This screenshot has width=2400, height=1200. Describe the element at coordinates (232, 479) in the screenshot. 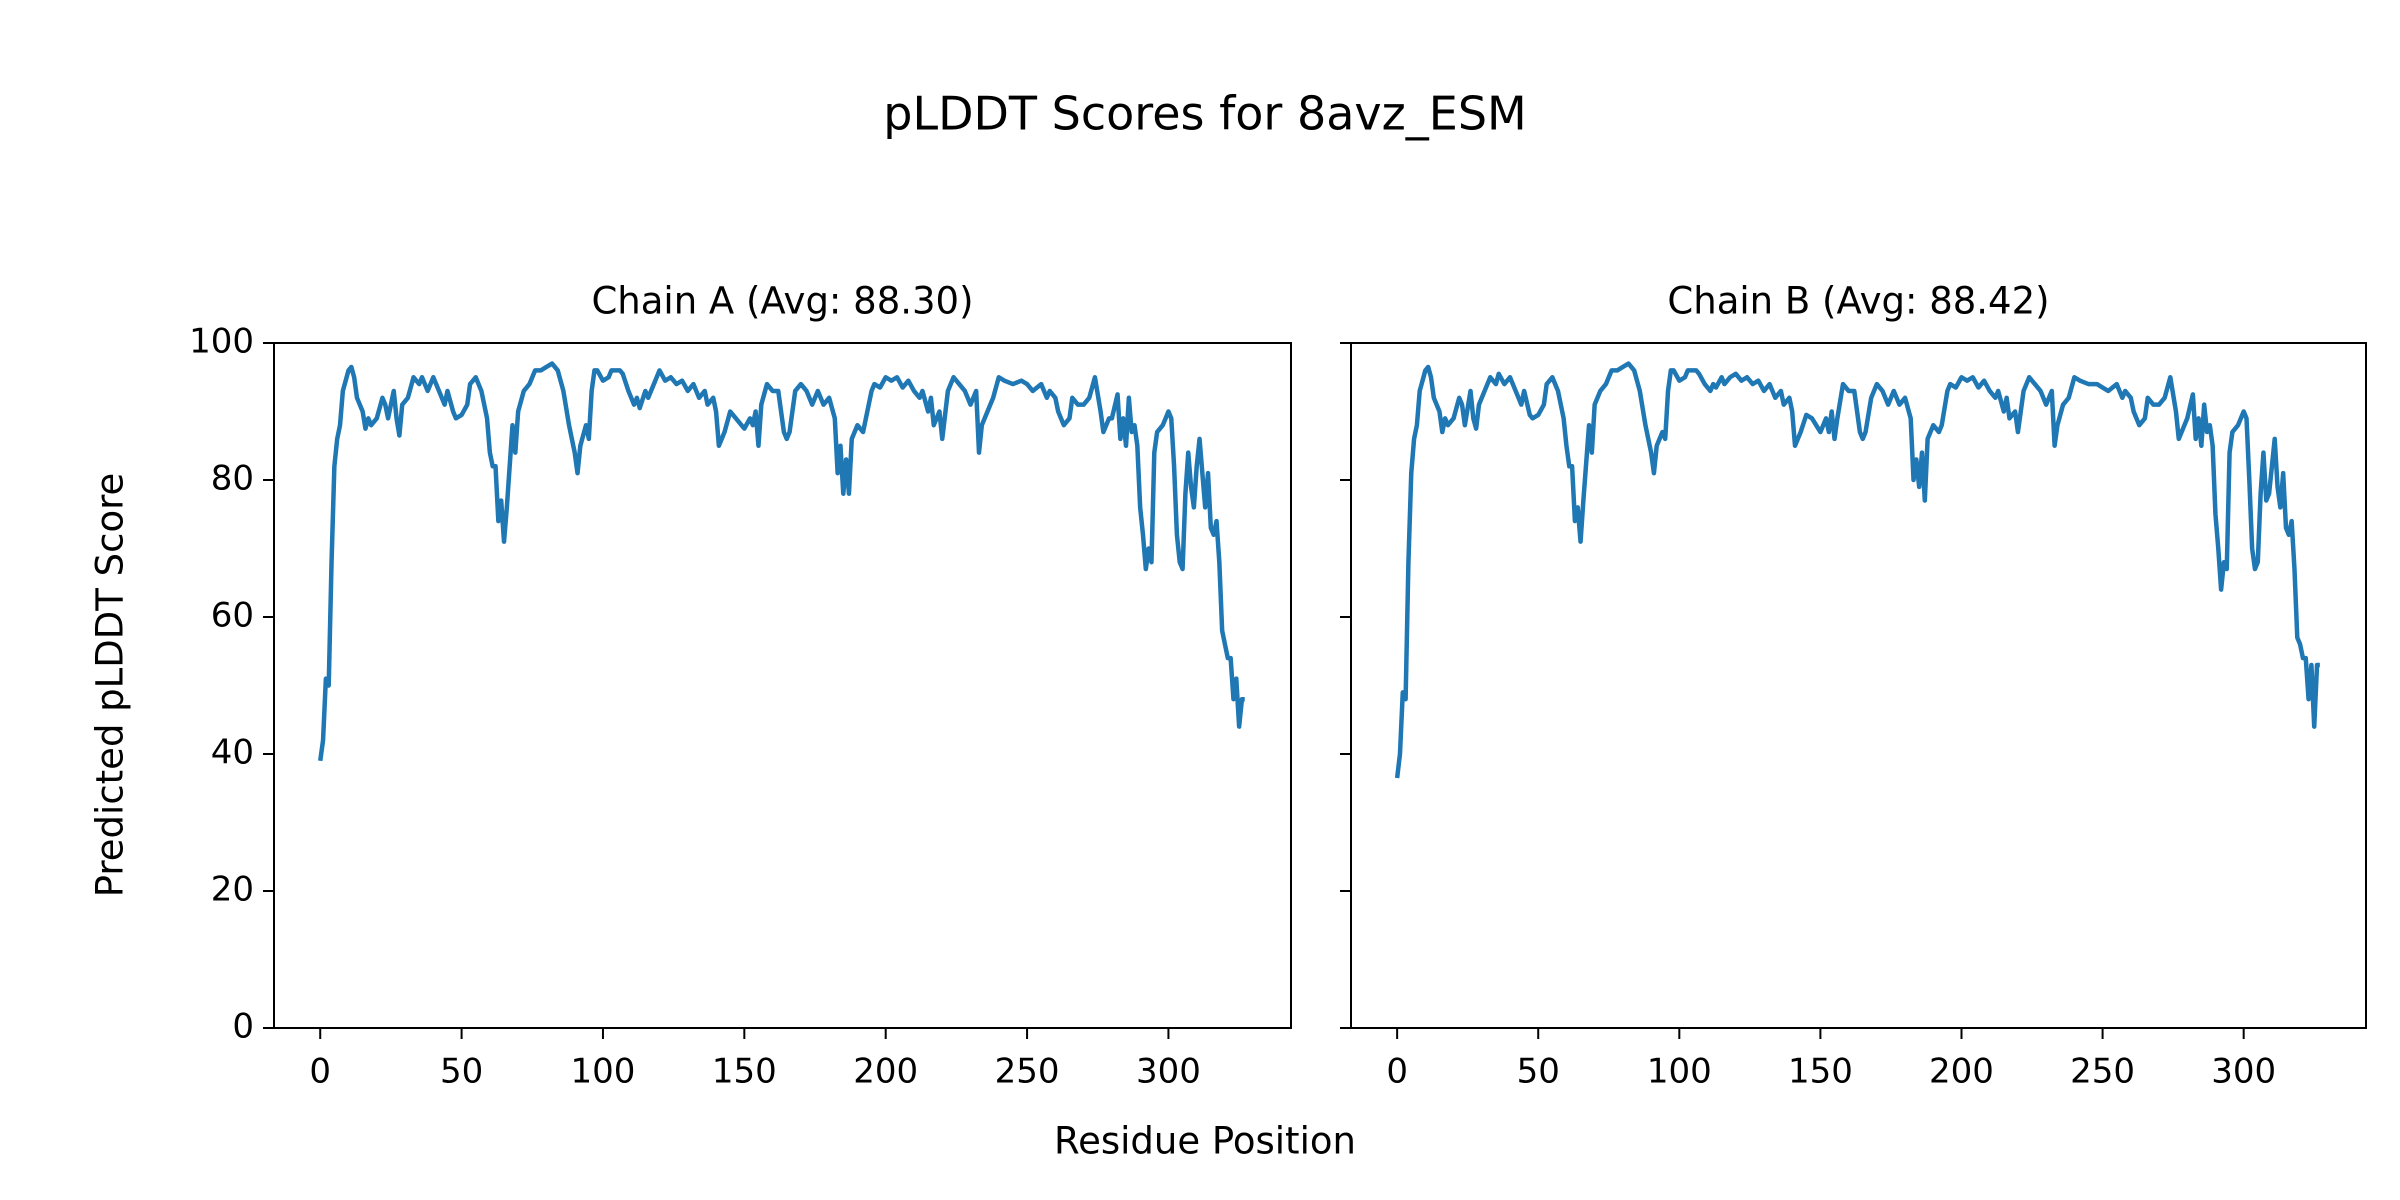

I see `y-tick-label: 80` at that location.